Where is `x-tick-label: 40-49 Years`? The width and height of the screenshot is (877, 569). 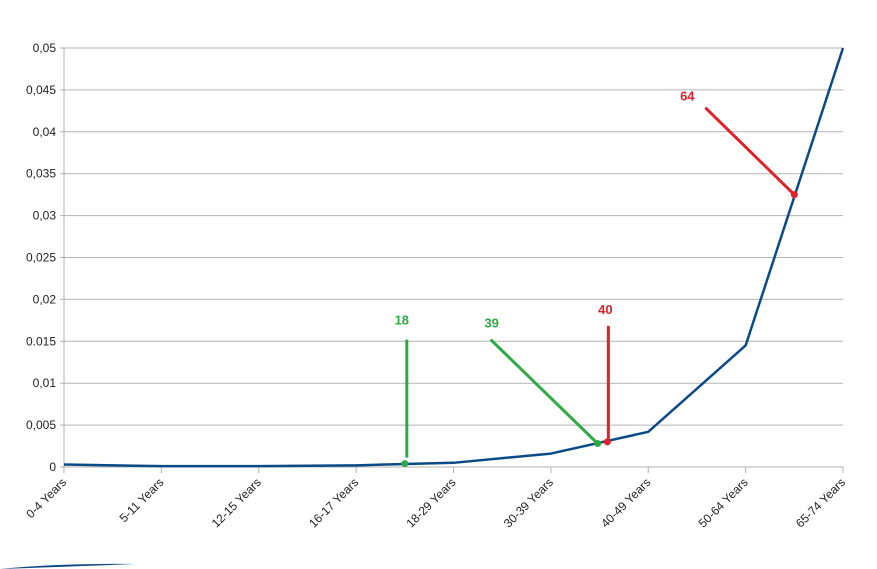 x-tick-label: 40-49 Years is located at coordinates (625, 502).